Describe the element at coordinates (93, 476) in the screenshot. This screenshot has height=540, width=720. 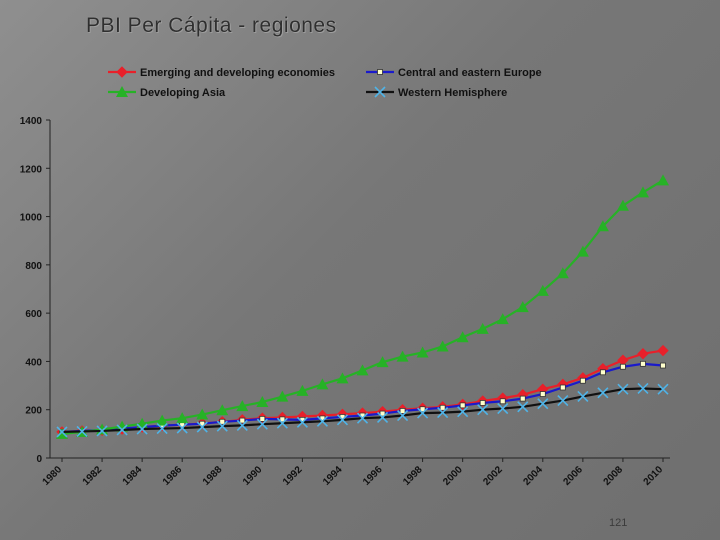
I see `x-tick-label: 1982` at that location.